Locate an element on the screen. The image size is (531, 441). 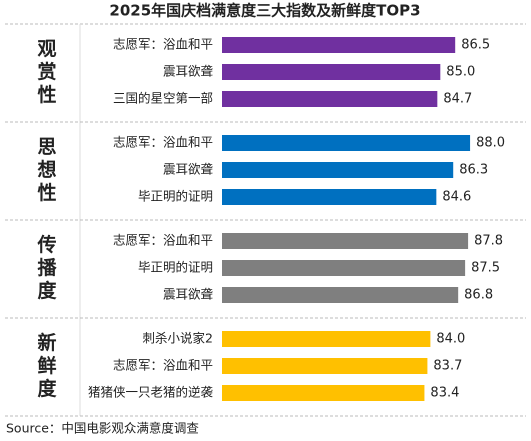
value-label: 85.0 is located at coordinates (460, 72).